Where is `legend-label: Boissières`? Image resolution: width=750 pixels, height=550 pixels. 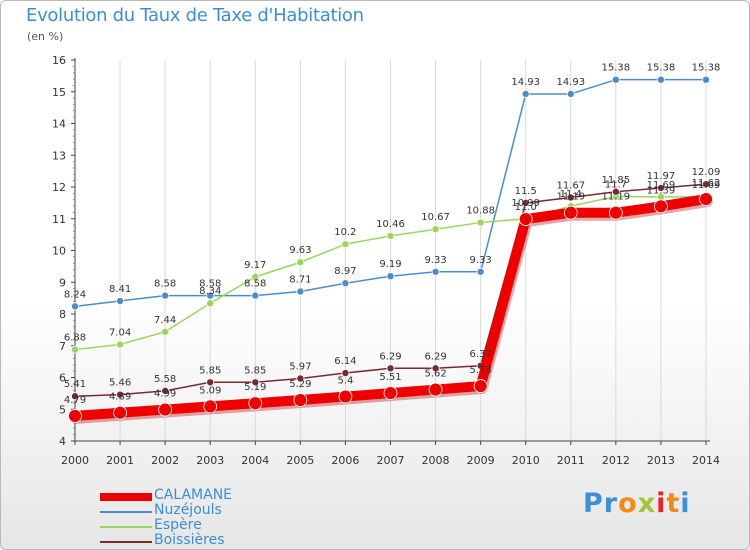 legend-label: Boissières is located at coordinates (189, 540).